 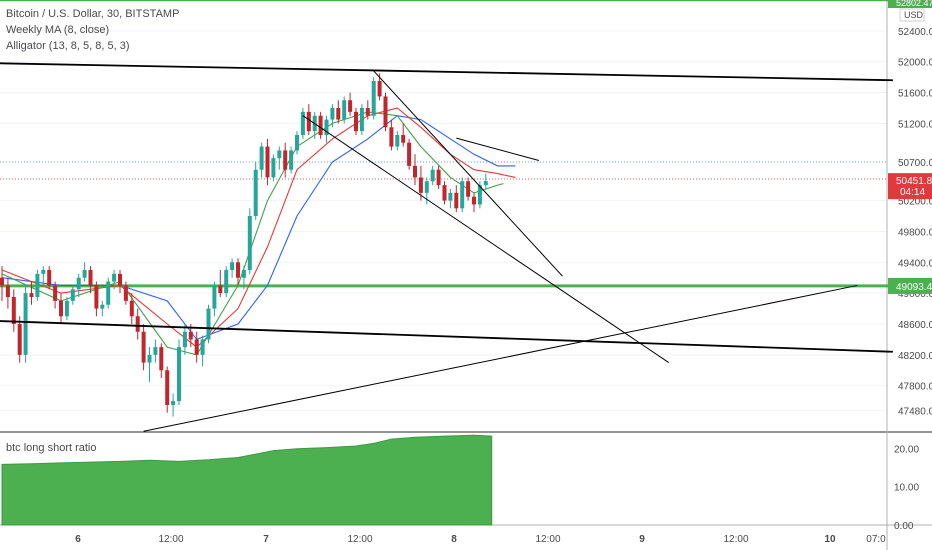 I want to click on time-tick-label: 6, so click(x=78, y=539).